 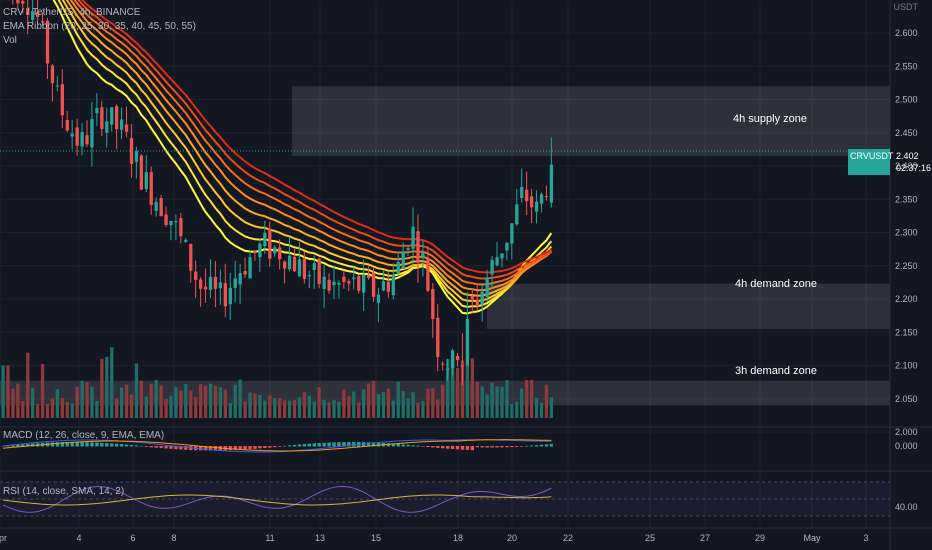 What do you see at coordinates (906, 366) in the screenshot?
I see `price-tick: 2.100` at bounding box center [906, 366].